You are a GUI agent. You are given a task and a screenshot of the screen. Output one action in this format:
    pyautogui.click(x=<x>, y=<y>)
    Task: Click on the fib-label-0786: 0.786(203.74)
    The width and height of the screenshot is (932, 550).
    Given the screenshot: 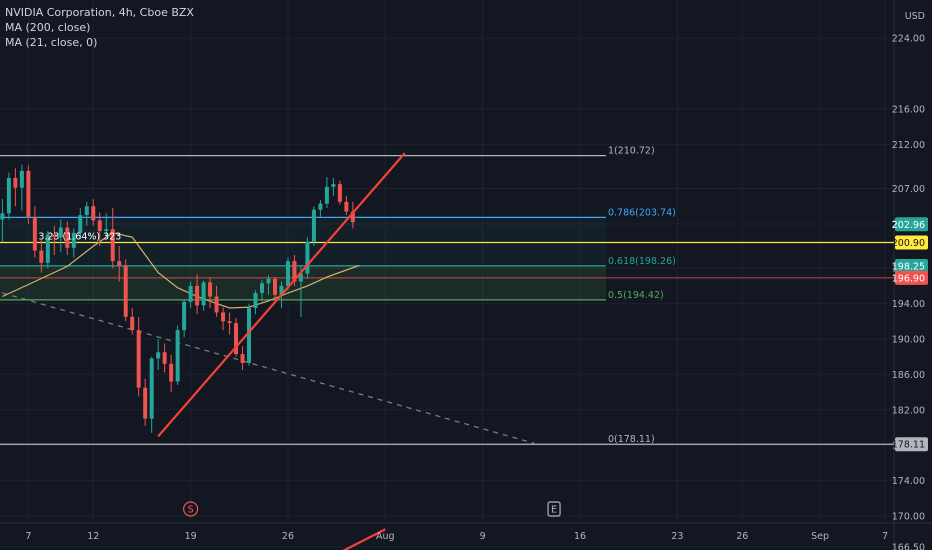 What is the action you would take?
    pyautogui.click(x=642, y=212)
    